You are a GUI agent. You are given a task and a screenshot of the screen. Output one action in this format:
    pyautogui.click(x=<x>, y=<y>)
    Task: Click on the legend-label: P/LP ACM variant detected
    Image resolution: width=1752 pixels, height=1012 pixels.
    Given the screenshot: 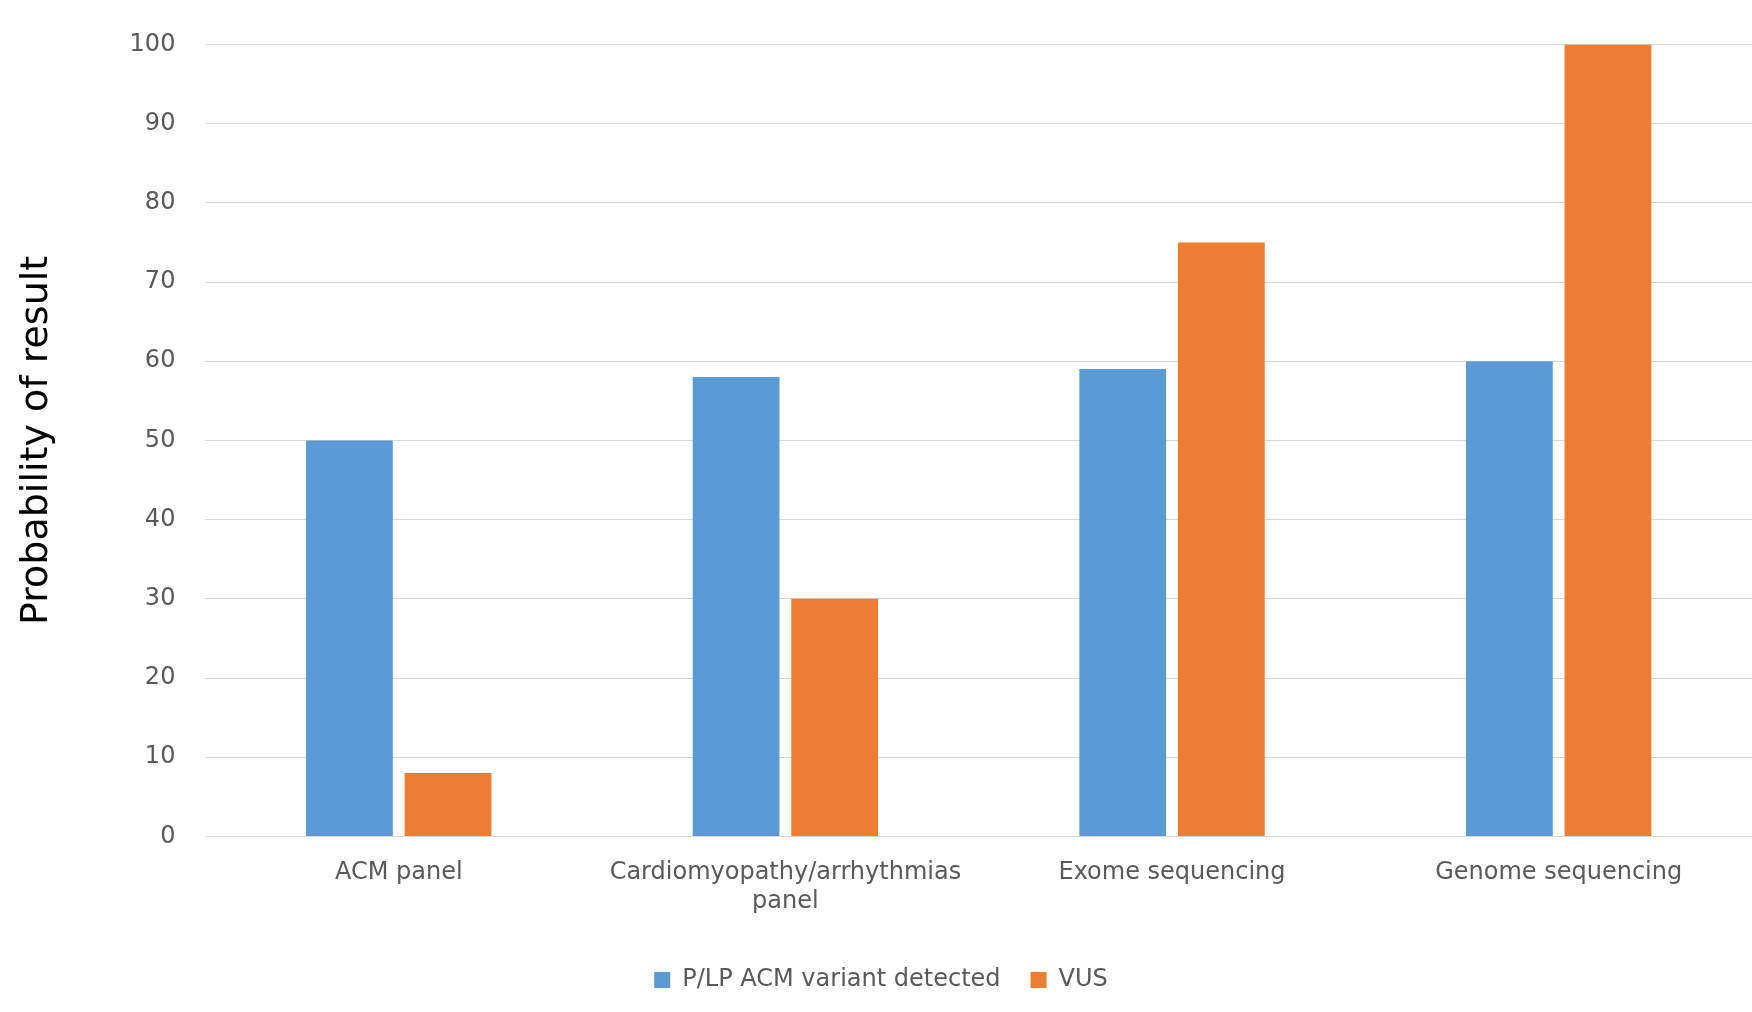 What is the action you would take?
    pyautogui.click(x=841, y=978)
    